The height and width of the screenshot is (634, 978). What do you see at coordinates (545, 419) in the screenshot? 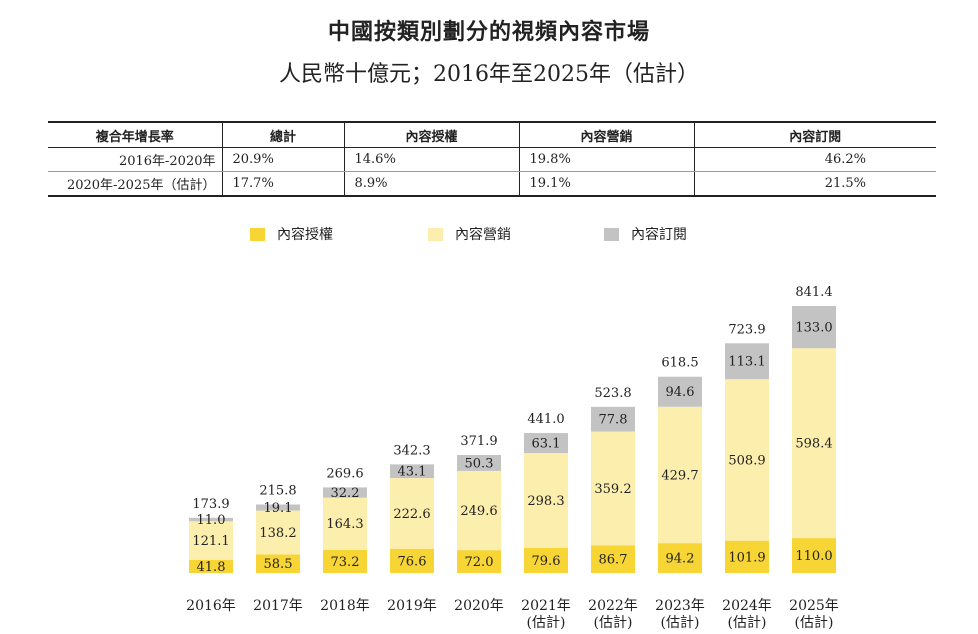
I see `total-label: 441.0` at bounding box center [545, 419].